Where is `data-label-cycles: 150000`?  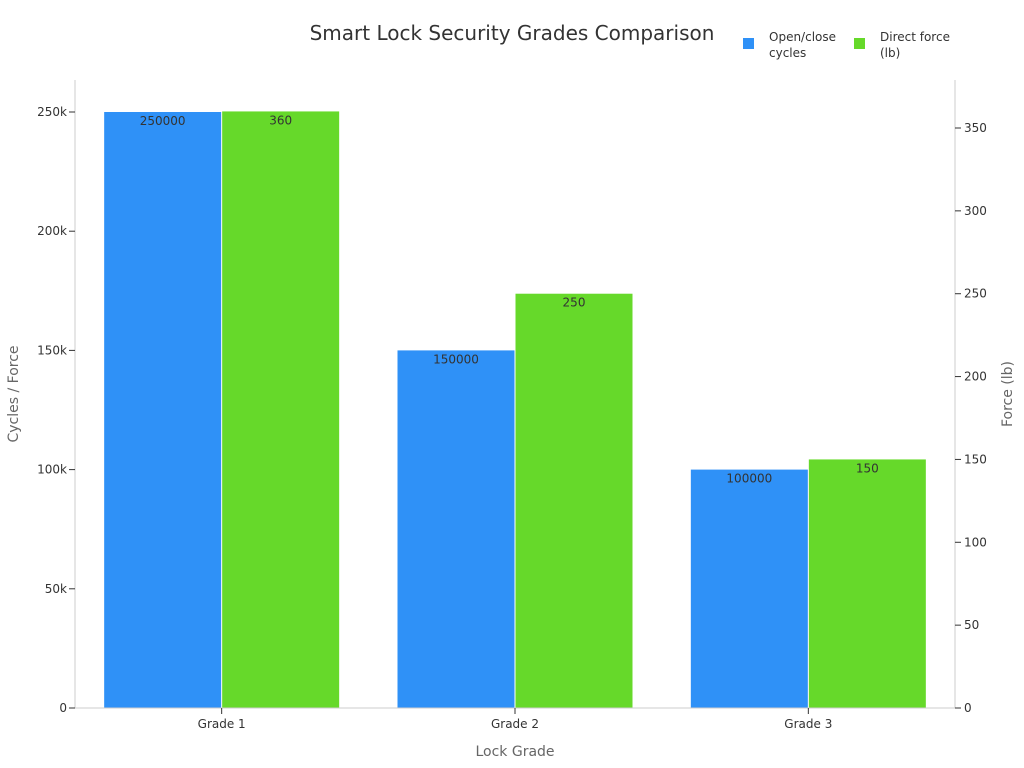
data-label-cycles: 150000 is located at coordinates (456, 359).